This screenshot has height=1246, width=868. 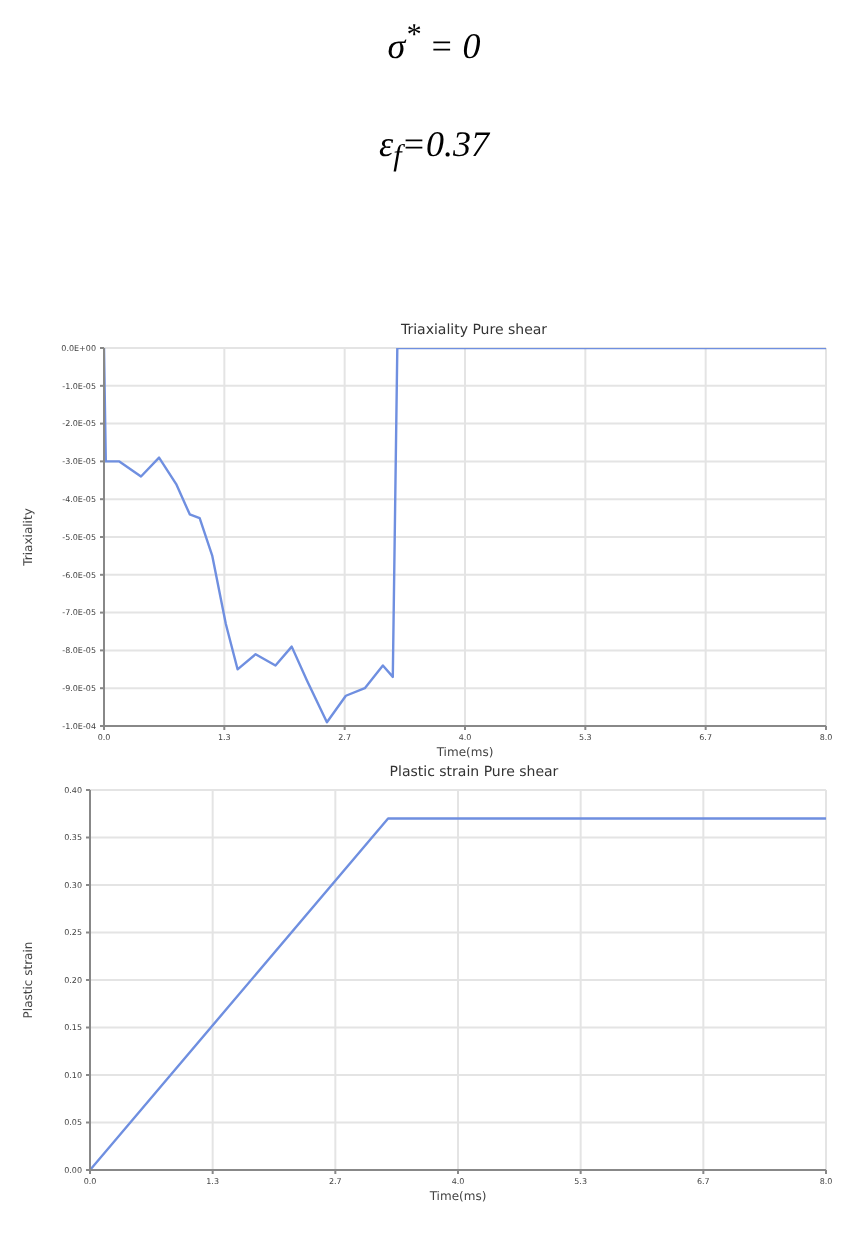 I want to click on text: ε$_{f}$=0.37, so click(x=434, y=150).